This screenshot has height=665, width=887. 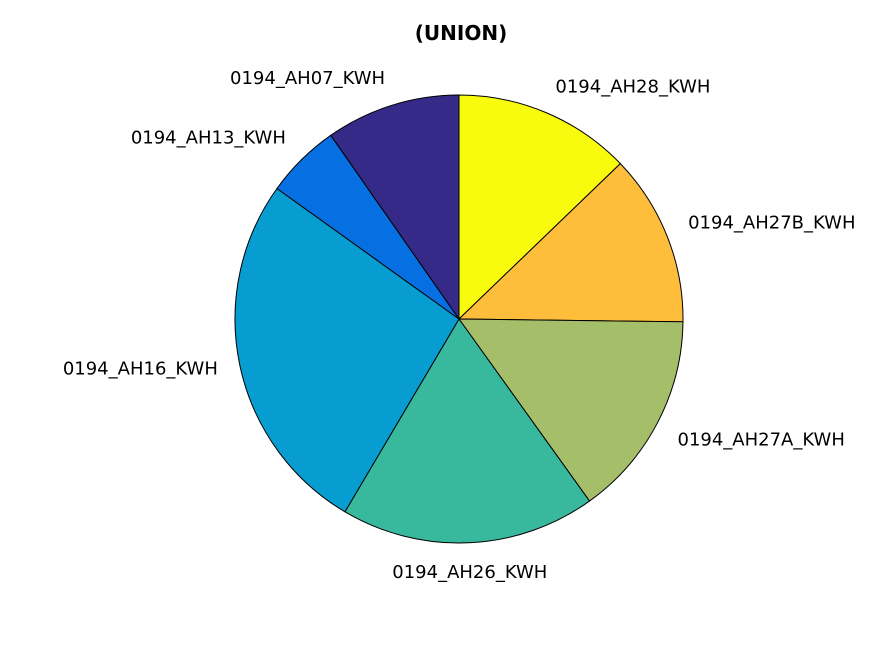 What do you see at coordinates (307, 78) in the screenshot?
I see `pie-label-0194-ah07-kwh: 0194_AH07_KWH` at bounding box center [307, 78].